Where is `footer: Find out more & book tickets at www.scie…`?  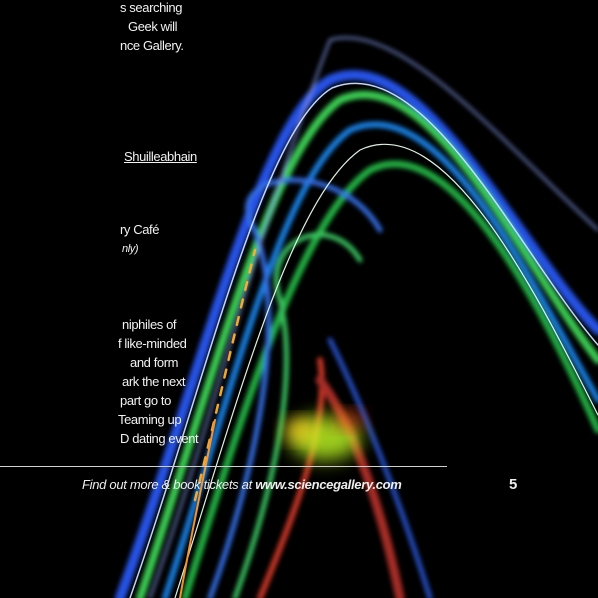
footer: Find out more & book tickets at www.scie… is located at coordinates (242, 484).